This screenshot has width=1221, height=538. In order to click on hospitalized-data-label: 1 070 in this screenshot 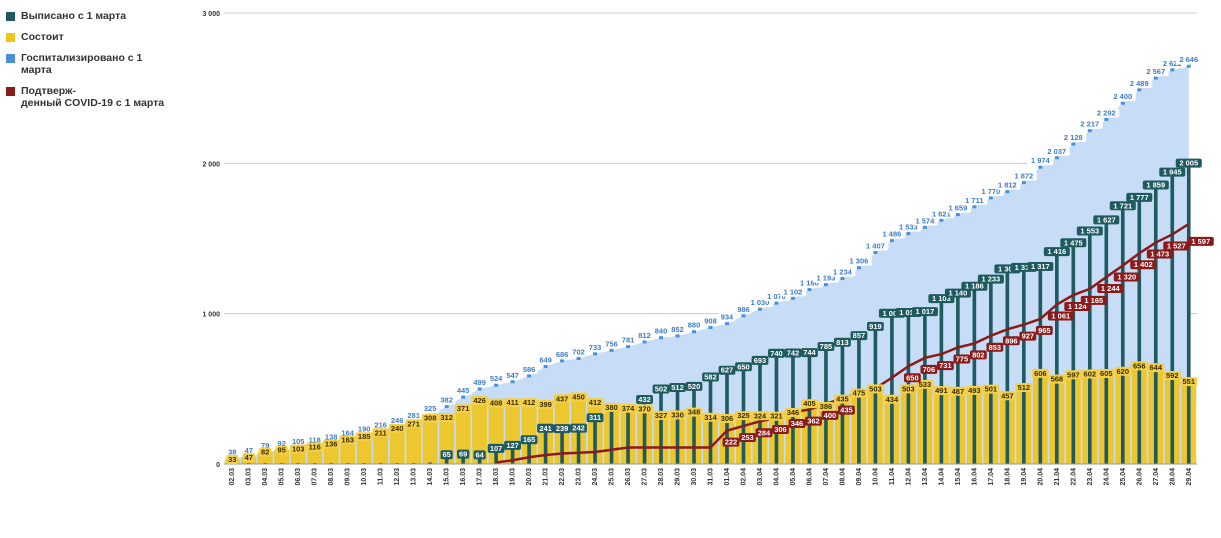, I will do `click(776, 296)`.